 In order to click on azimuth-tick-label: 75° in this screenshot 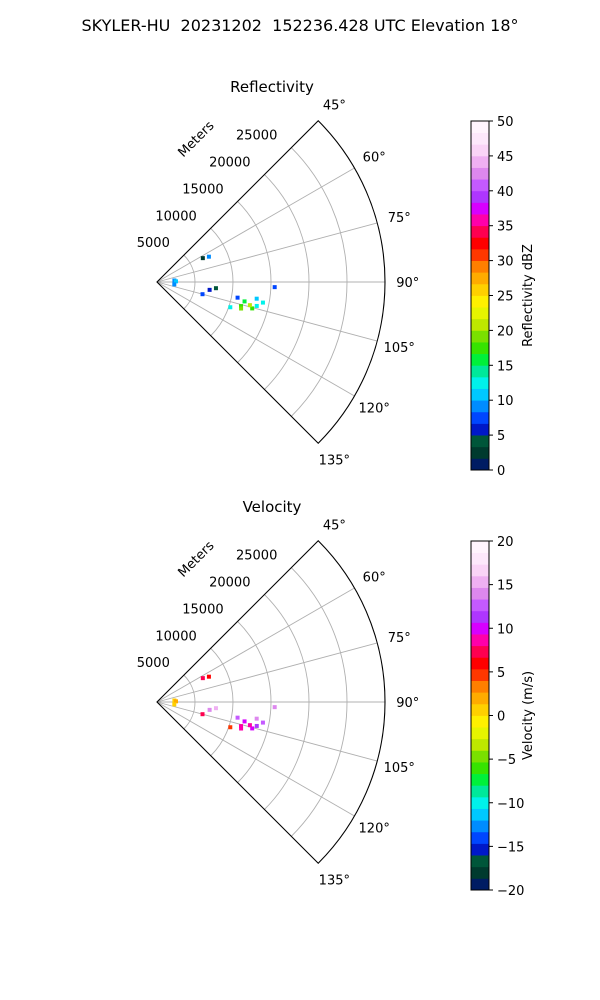, I will do `click(399, 218)`.